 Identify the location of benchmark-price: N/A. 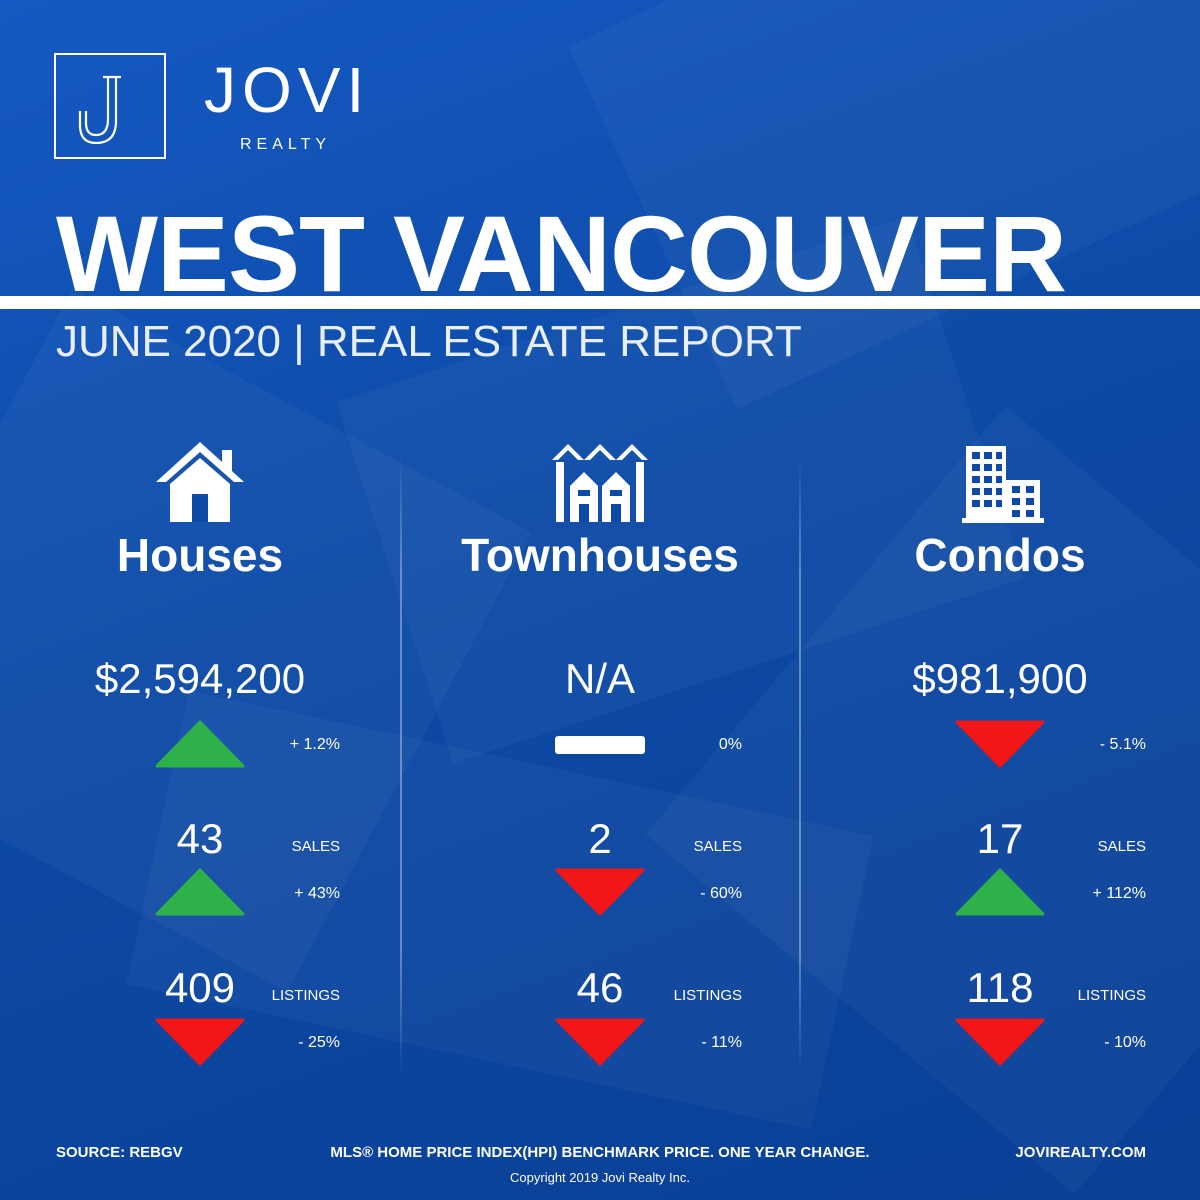
(599, 678).